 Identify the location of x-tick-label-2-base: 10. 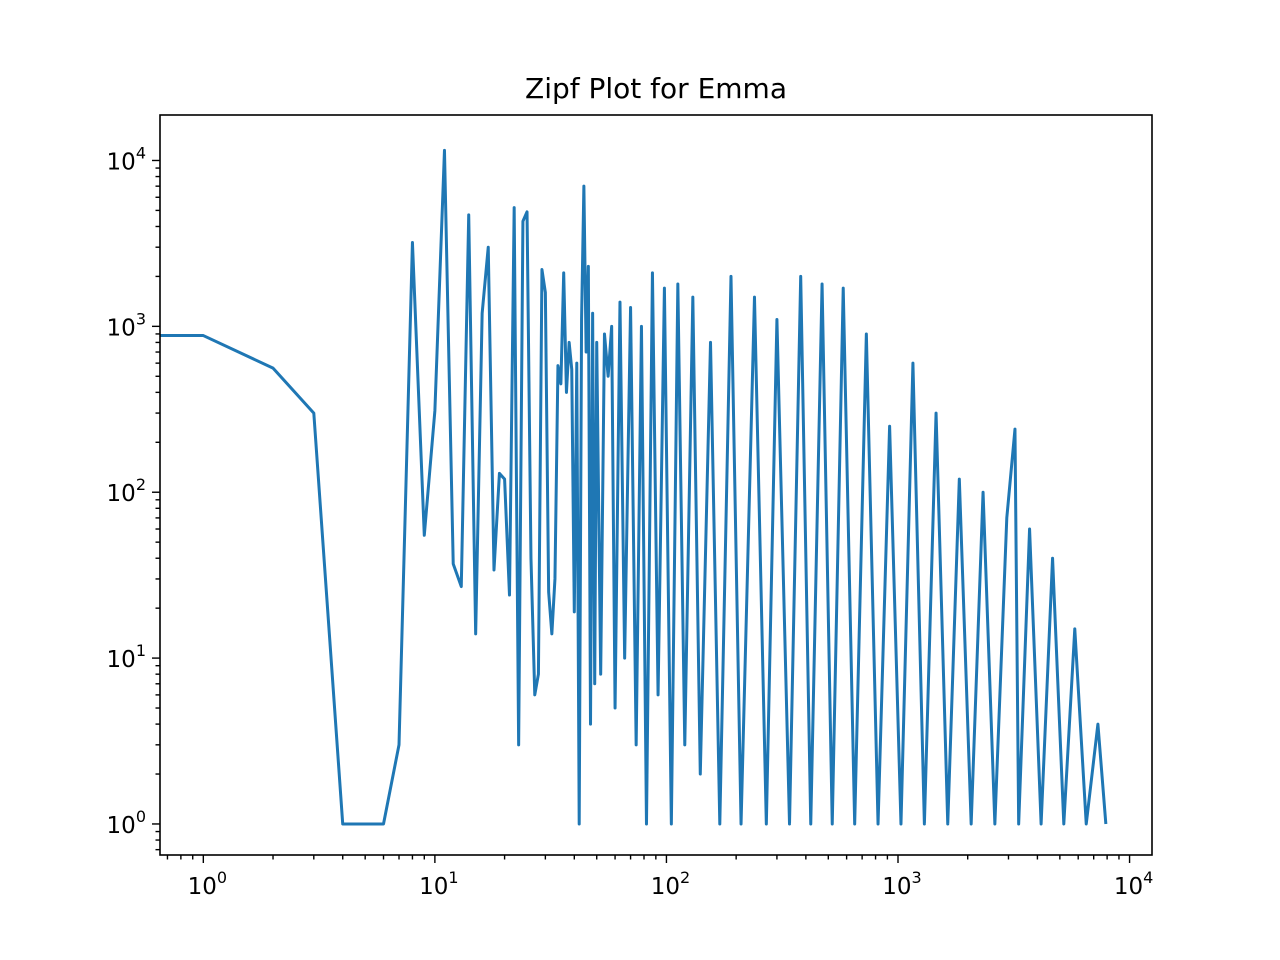
(665, 887).